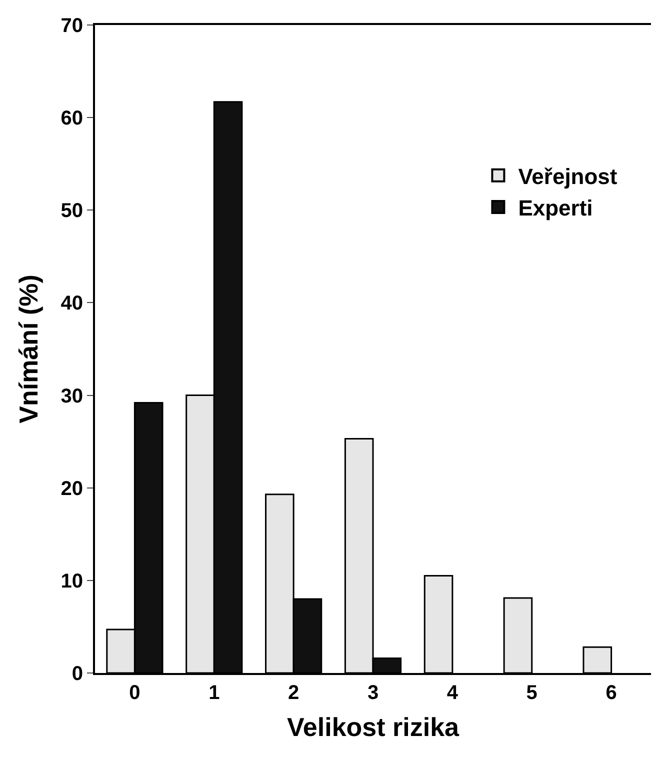  Describe the element at coordinates (568, 176) in the screenshot. I see `legend-label: Veřejnost` at that location.